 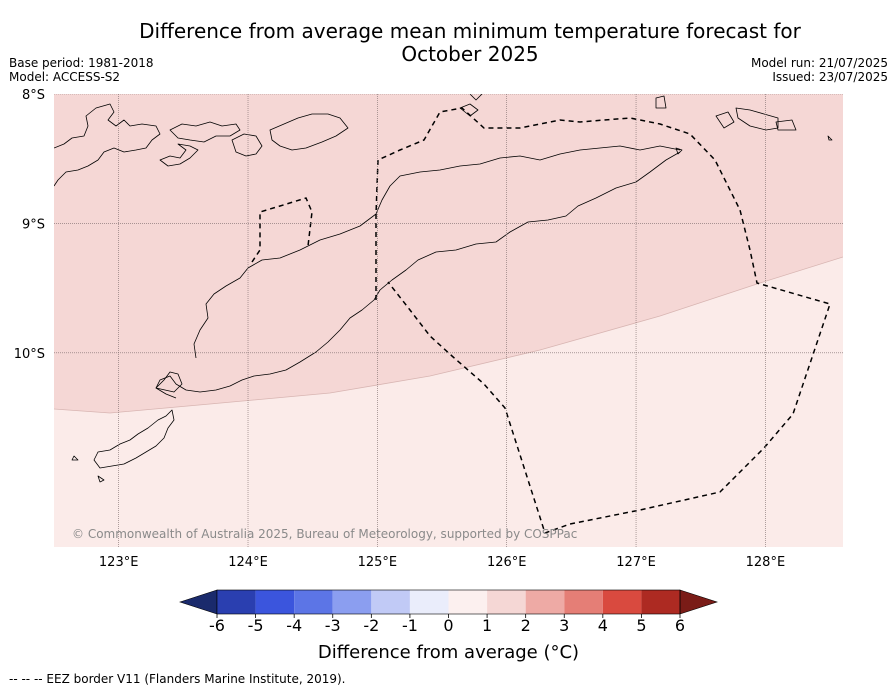 What do you see at coordinates (198, 602) in the screenshot?
I see `colorbar-extend-low` at bounding box center [198, 602].